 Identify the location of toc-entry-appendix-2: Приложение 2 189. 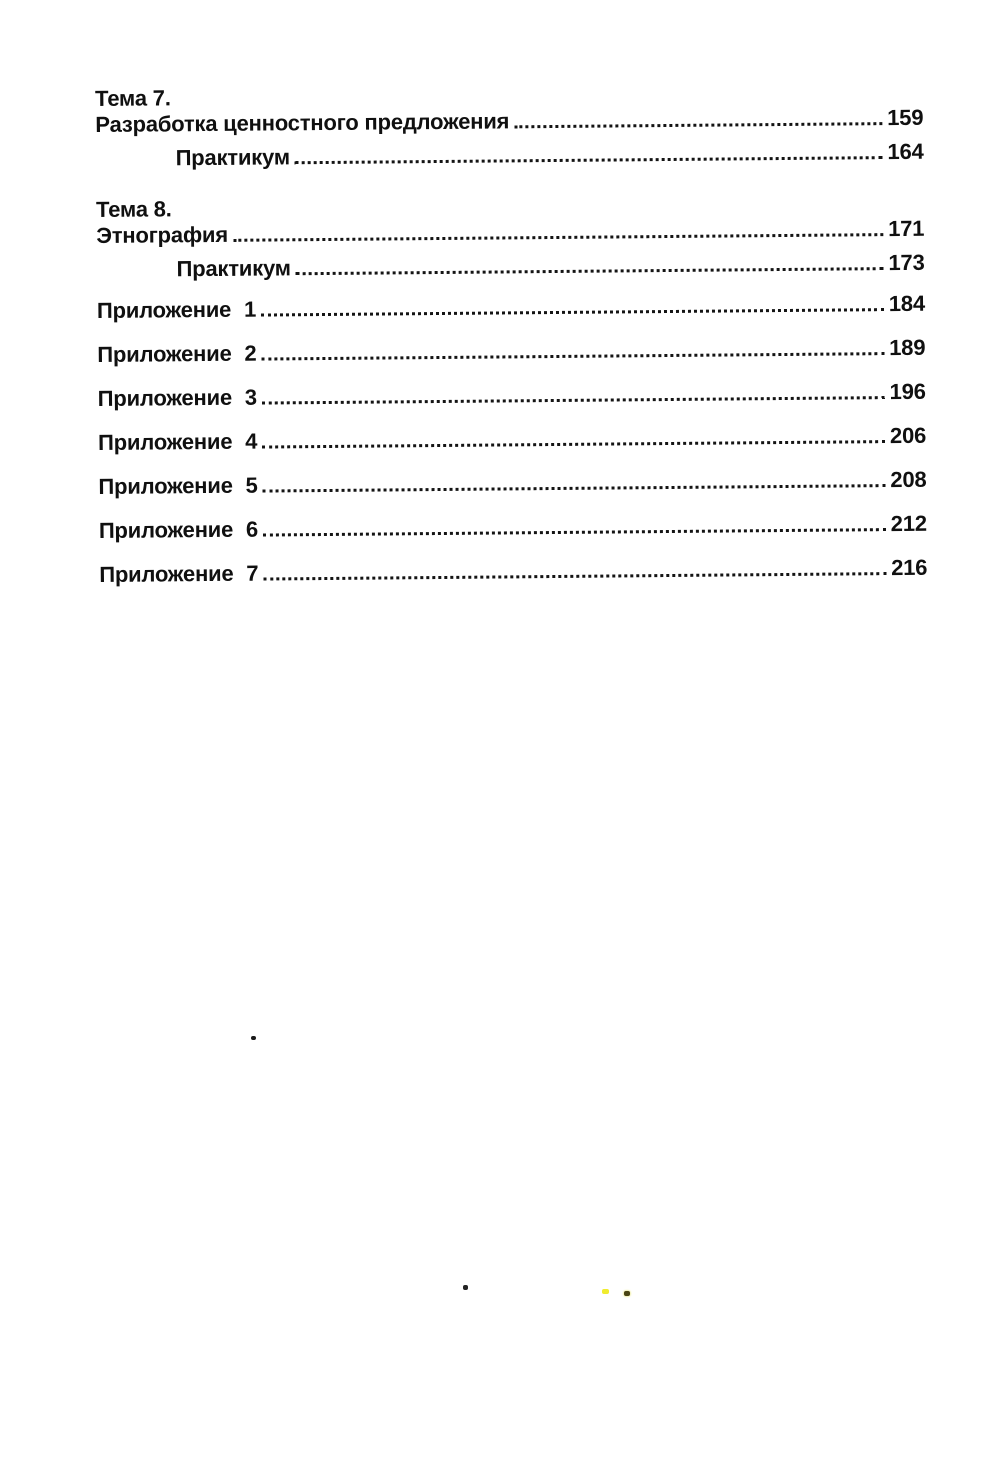
(511, 351).